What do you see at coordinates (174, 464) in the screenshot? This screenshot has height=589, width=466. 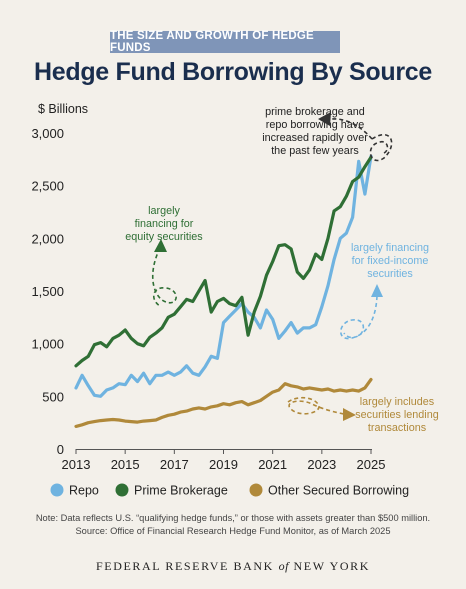 I see `x-tick-label: 2017` at bounding box center [174, 464].